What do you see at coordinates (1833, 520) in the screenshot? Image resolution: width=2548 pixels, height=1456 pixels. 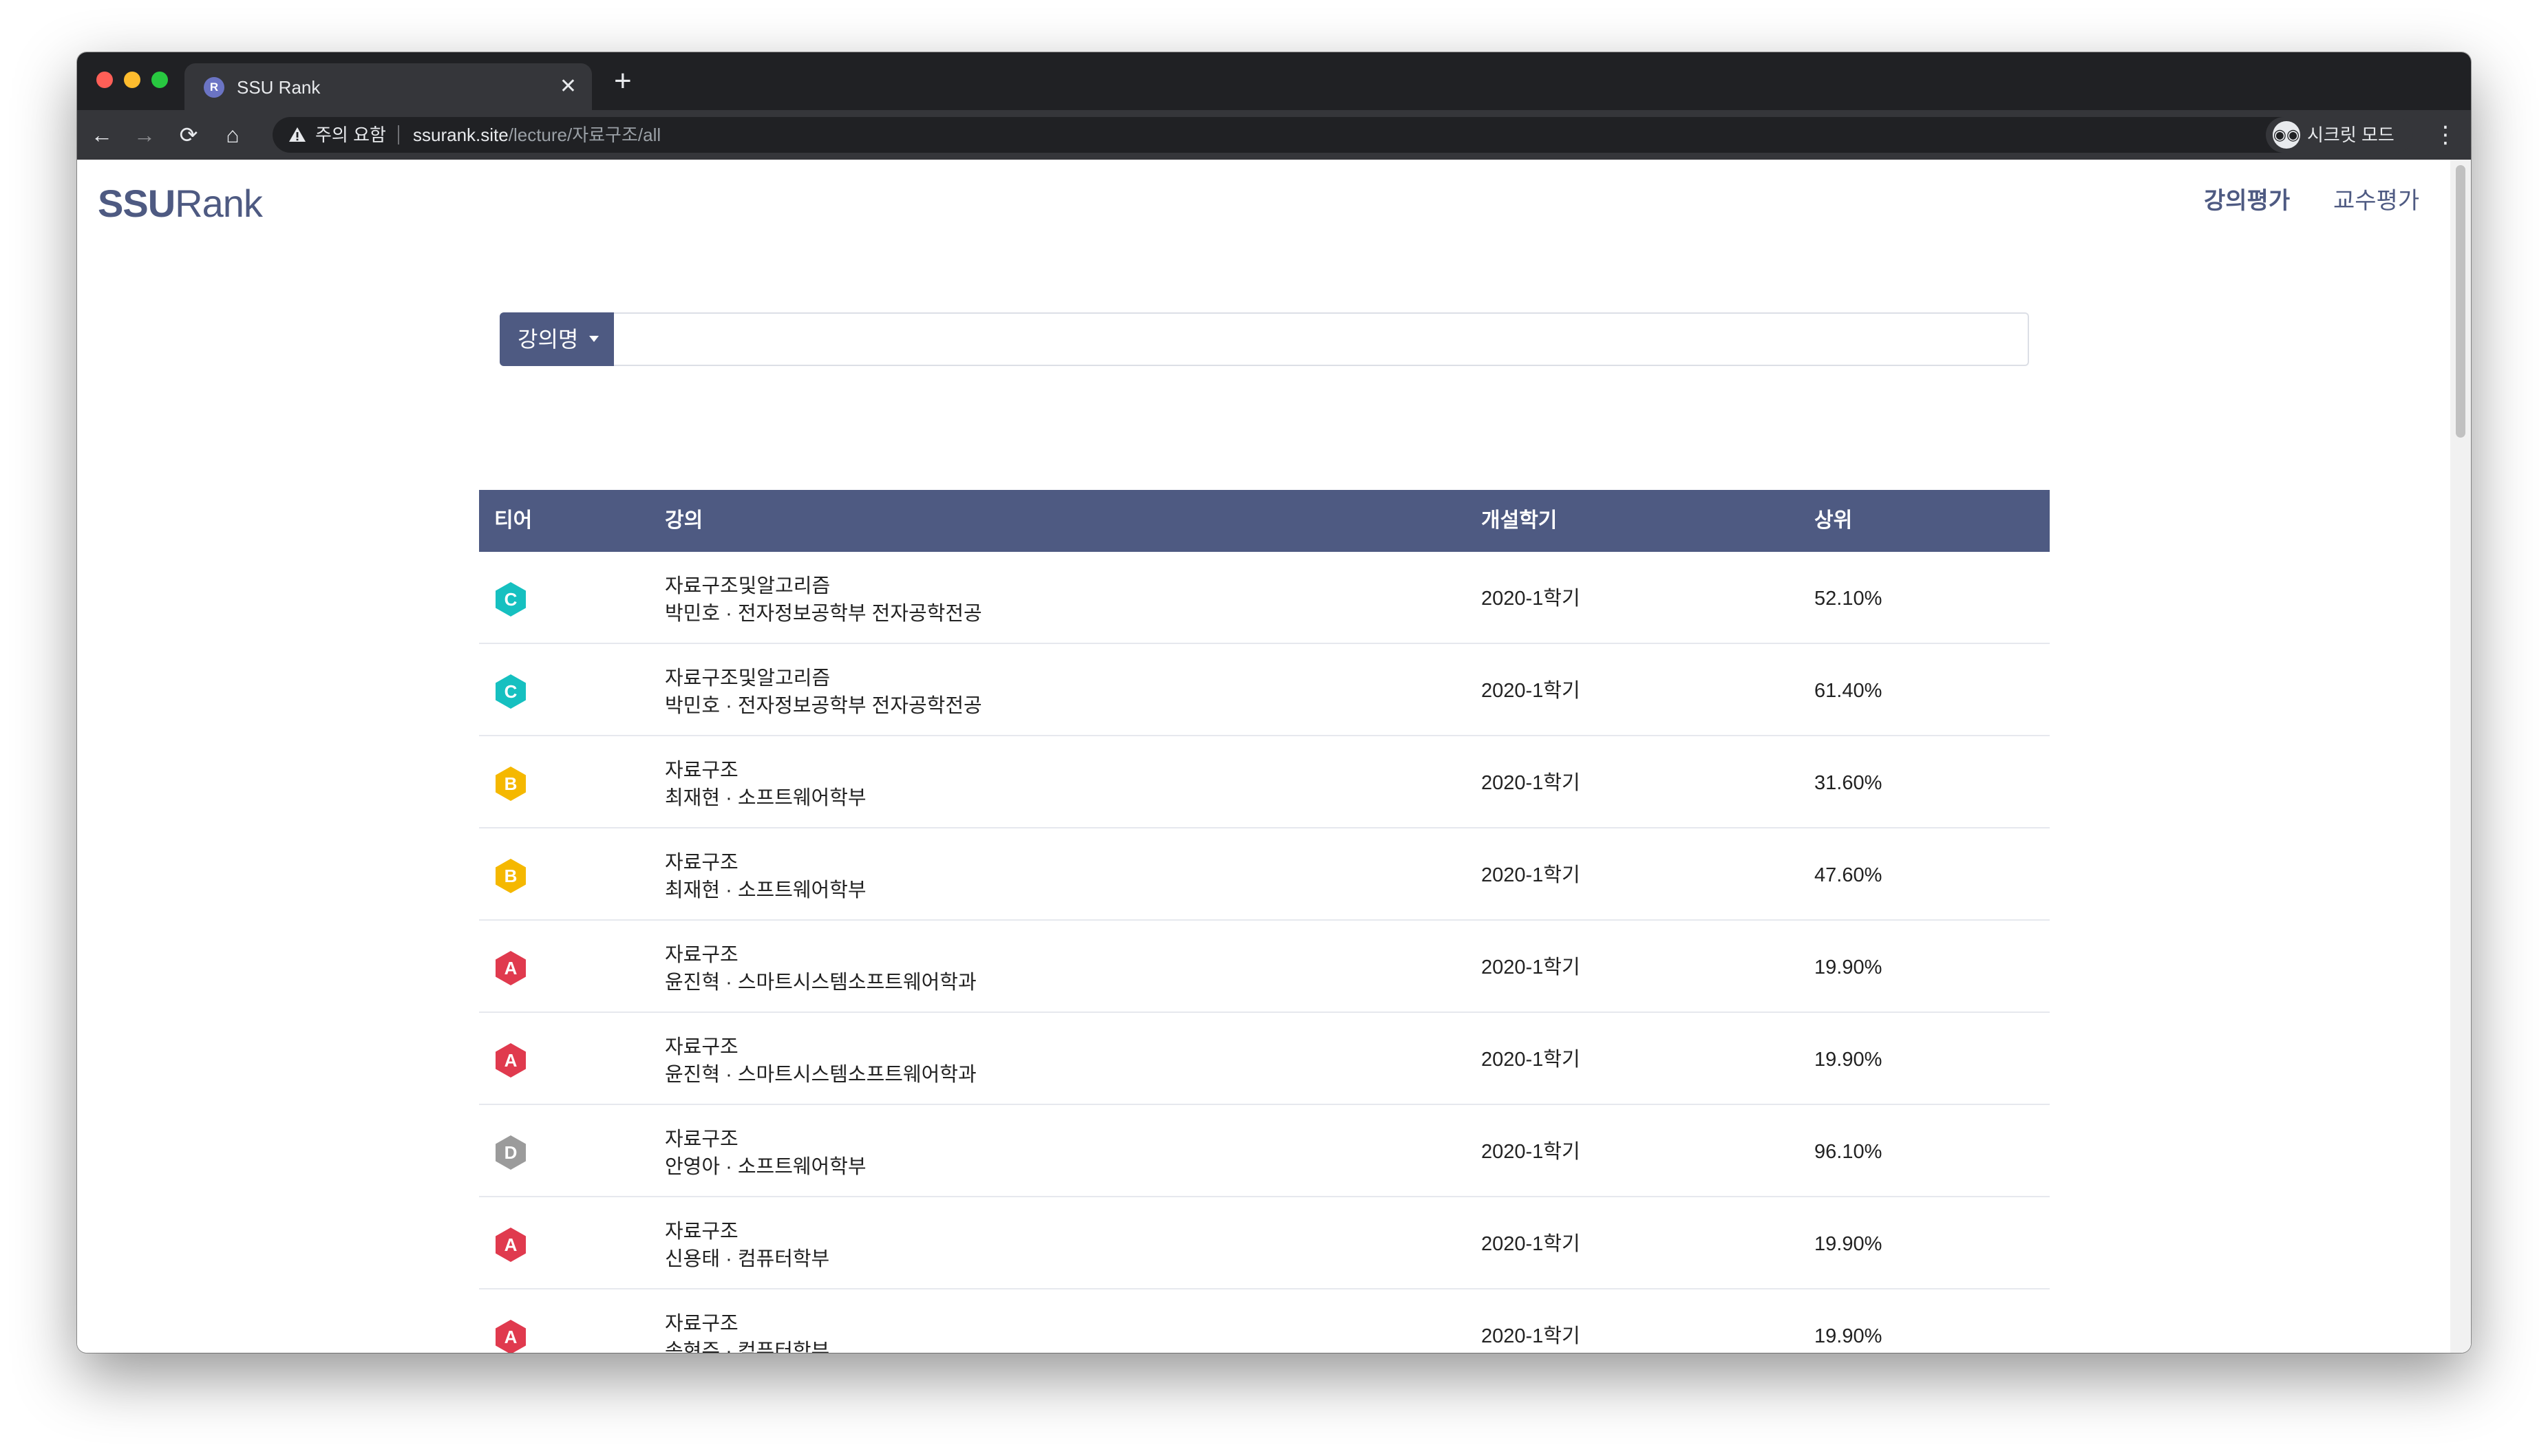 I see `header-rank: 상위` at bounding box center [1833, 520].